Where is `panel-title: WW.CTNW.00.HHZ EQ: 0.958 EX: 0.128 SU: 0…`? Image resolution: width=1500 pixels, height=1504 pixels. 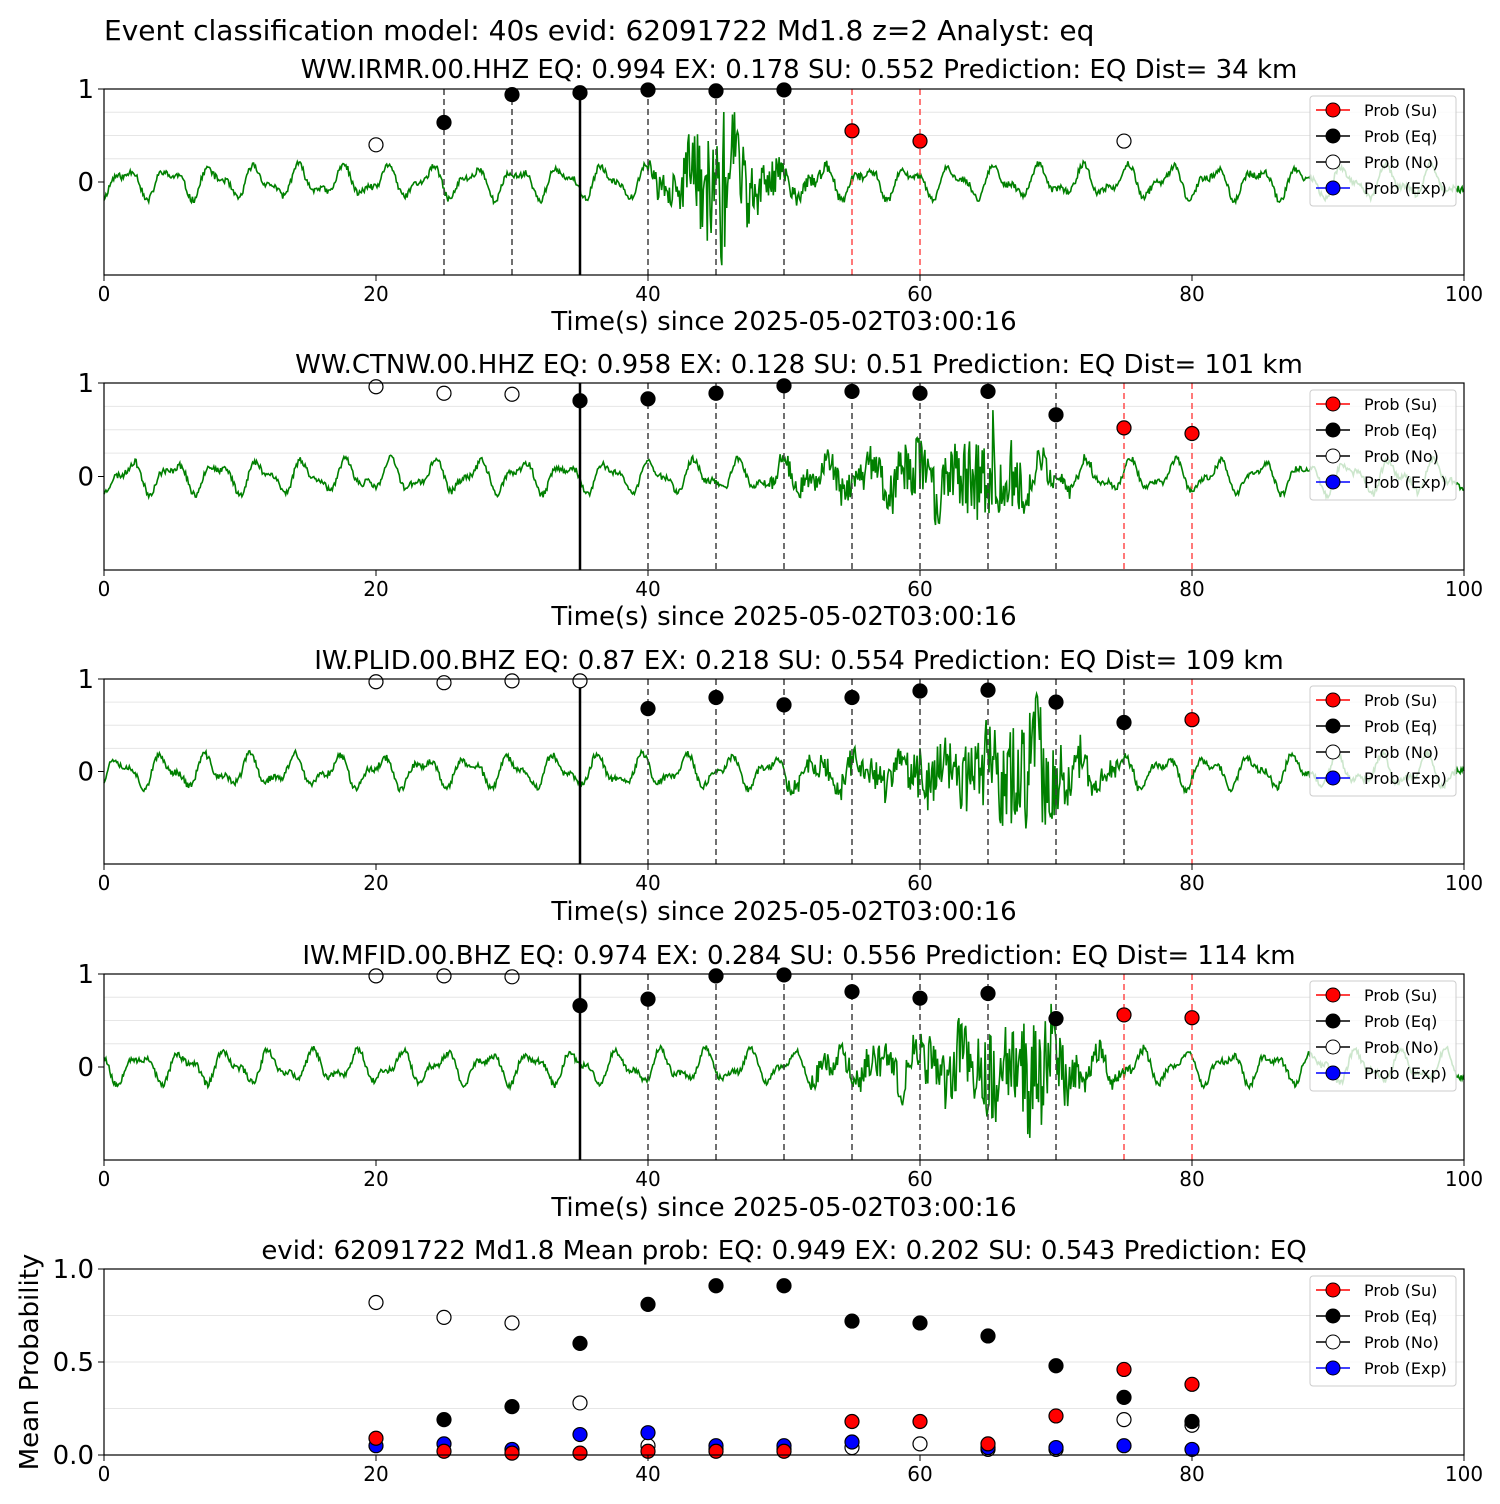 panel-title: WW.CTNW.00.HHZ EQ: 0.958 EX: 0.128 SU: 0… is located at coordinates (799, 365).